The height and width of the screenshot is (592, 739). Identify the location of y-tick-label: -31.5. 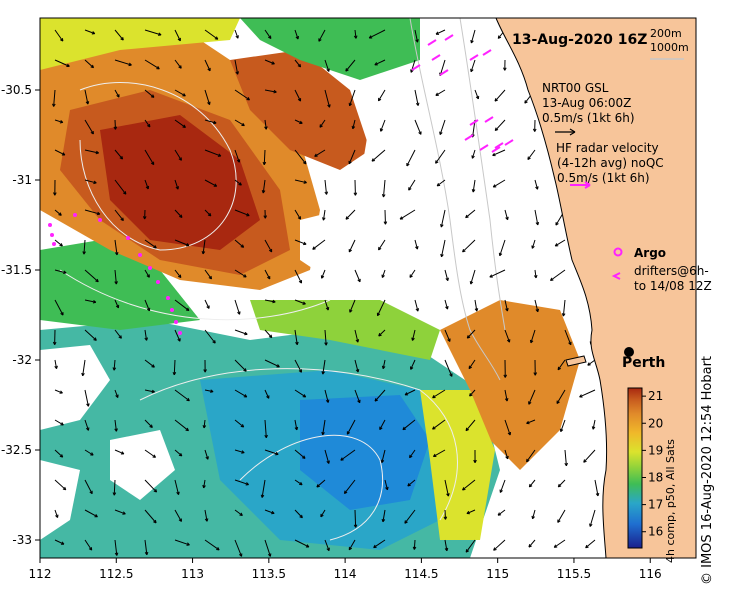
(16, 270).